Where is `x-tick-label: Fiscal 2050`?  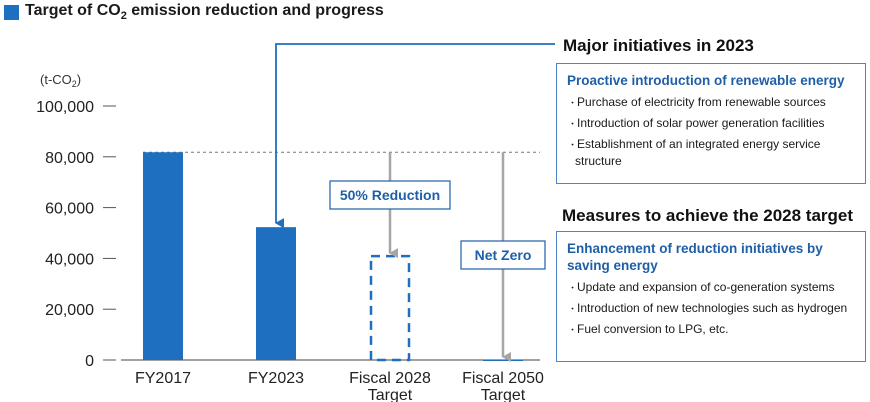 x-tick-label: Fiscal 2050 is located at coordinates (503, 378).